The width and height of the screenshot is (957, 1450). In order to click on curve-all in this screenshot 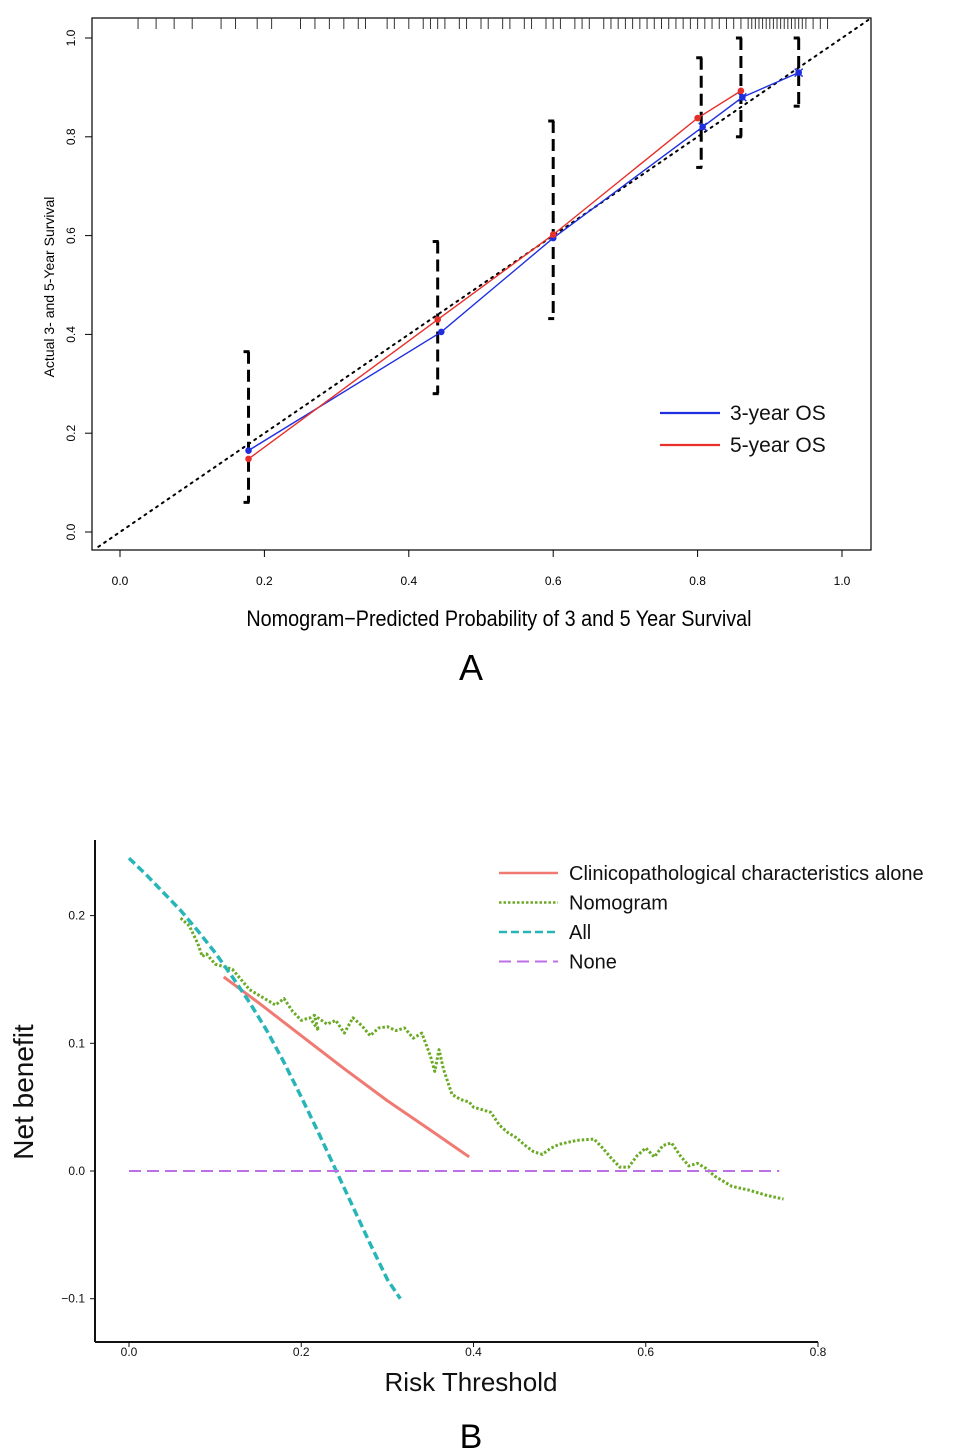, I will do `click(264, 1078)`.